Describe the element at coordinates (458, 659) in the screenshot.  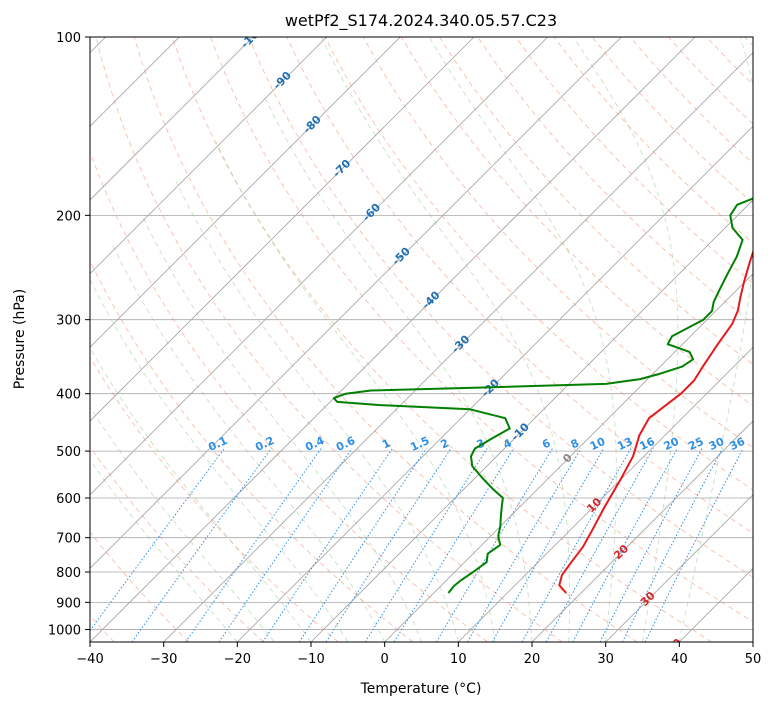
I see `x-tick-label: 10` at that location.